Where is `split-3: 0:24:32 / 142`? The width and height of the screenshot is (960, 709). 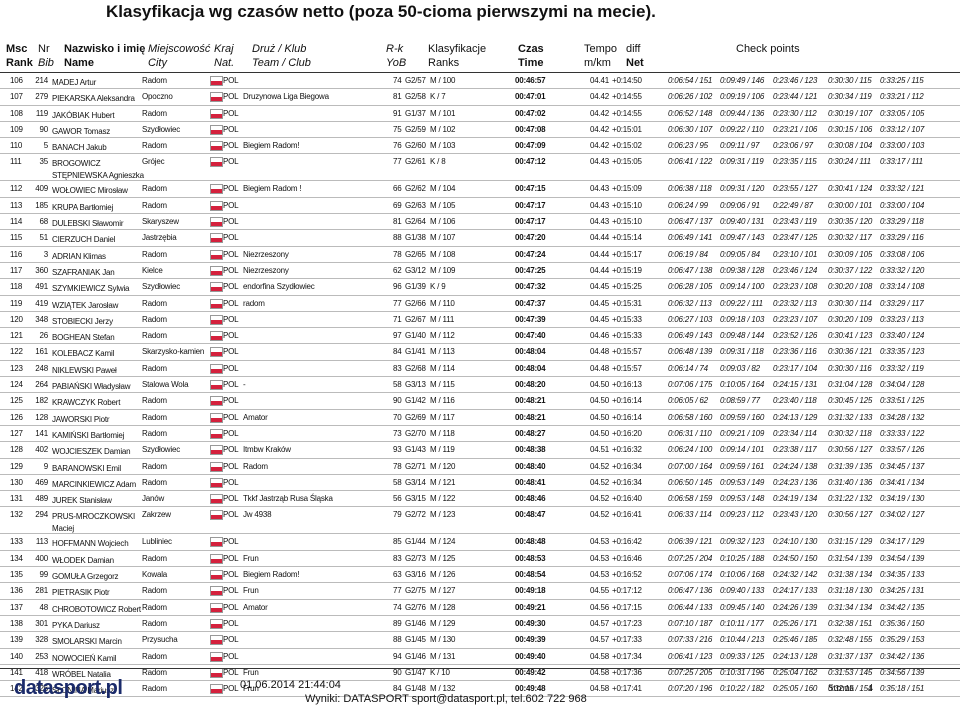
split-3: 0:24:32 / 142 is located at coordinates (795, 575).